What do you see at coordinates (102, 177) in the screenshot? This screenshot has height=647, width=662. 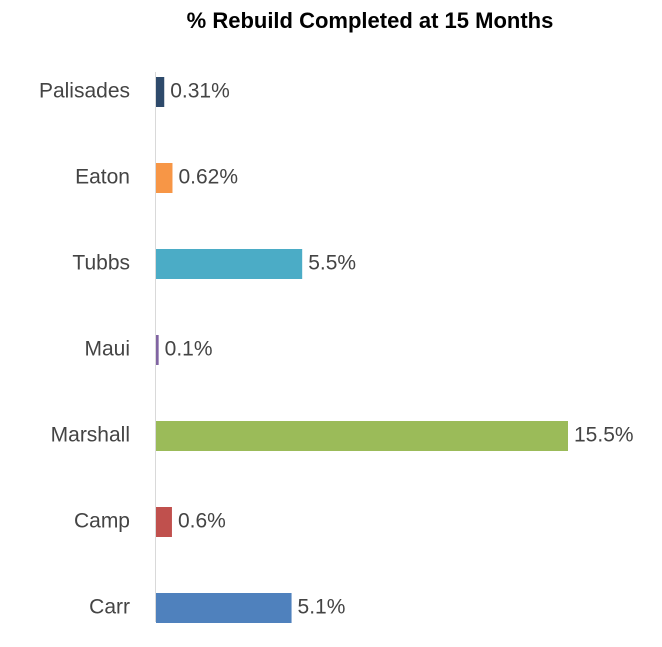 I see `category-label: Eaton` at bounding box center [102, 177].